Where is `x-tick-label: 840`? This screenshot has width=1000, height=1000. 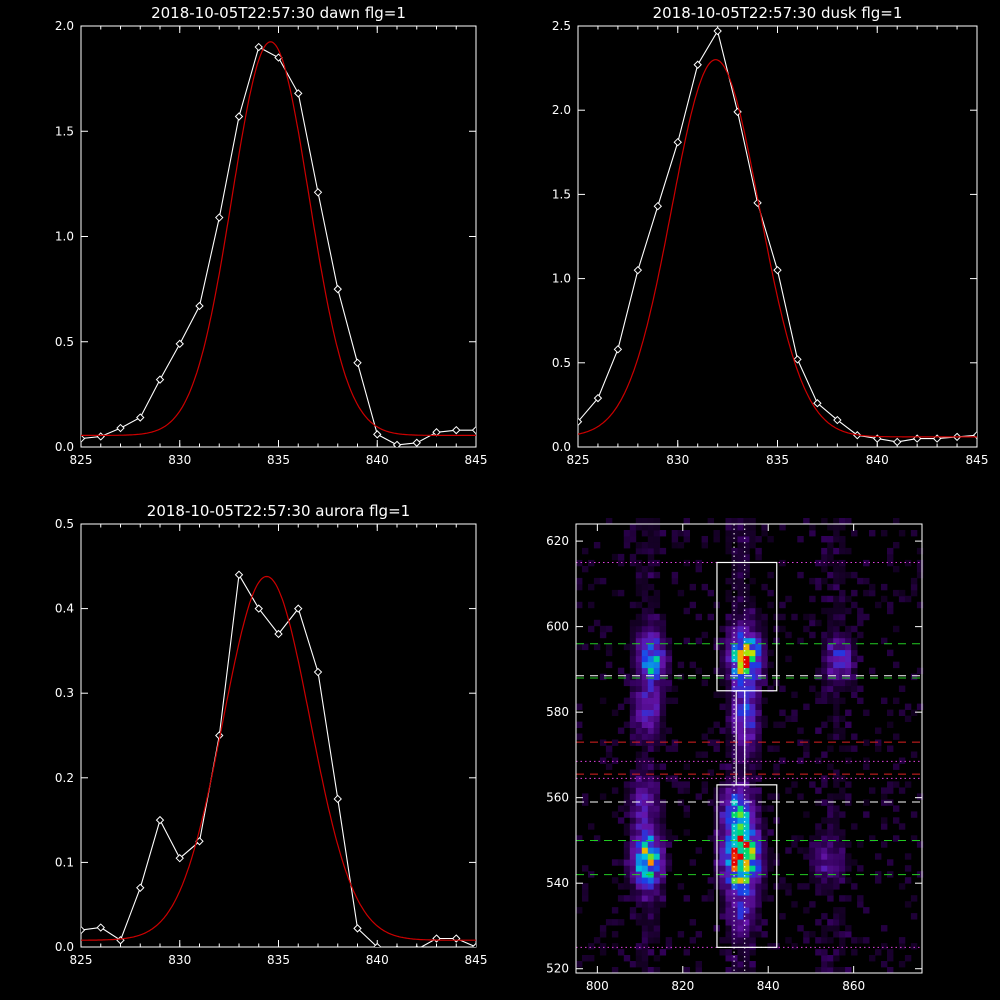
x-tick-label: 840 is located at coordinates (377, 960).